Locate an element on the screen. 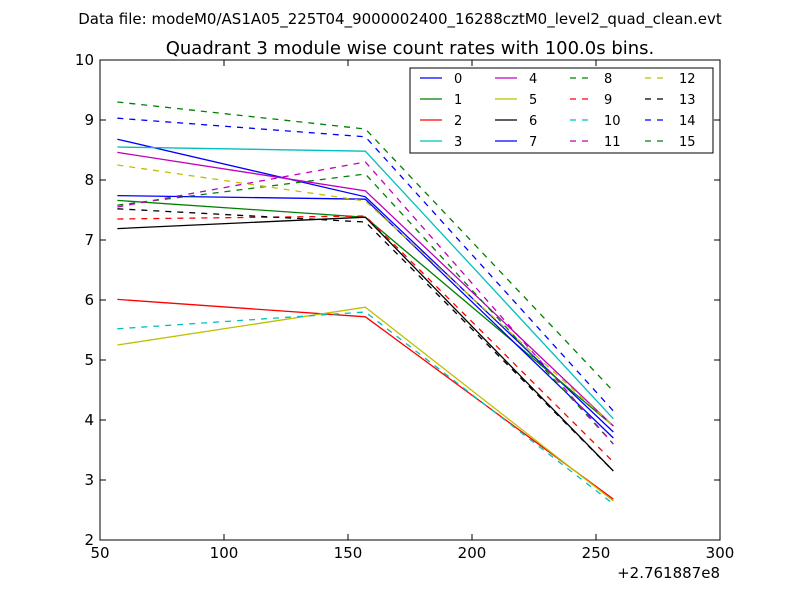  x-tick-label: 100 is located at coordinates (224, 553).